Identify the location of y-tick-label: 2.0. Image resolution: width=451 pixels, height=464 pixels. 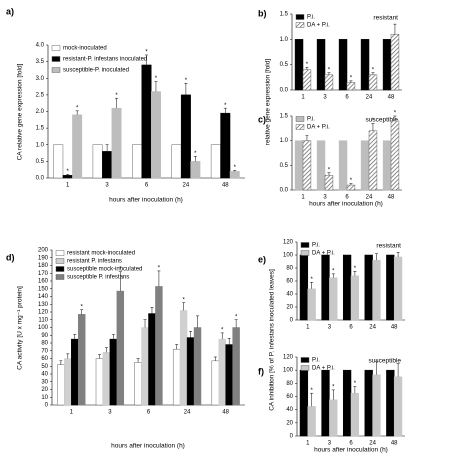
(40, 112).